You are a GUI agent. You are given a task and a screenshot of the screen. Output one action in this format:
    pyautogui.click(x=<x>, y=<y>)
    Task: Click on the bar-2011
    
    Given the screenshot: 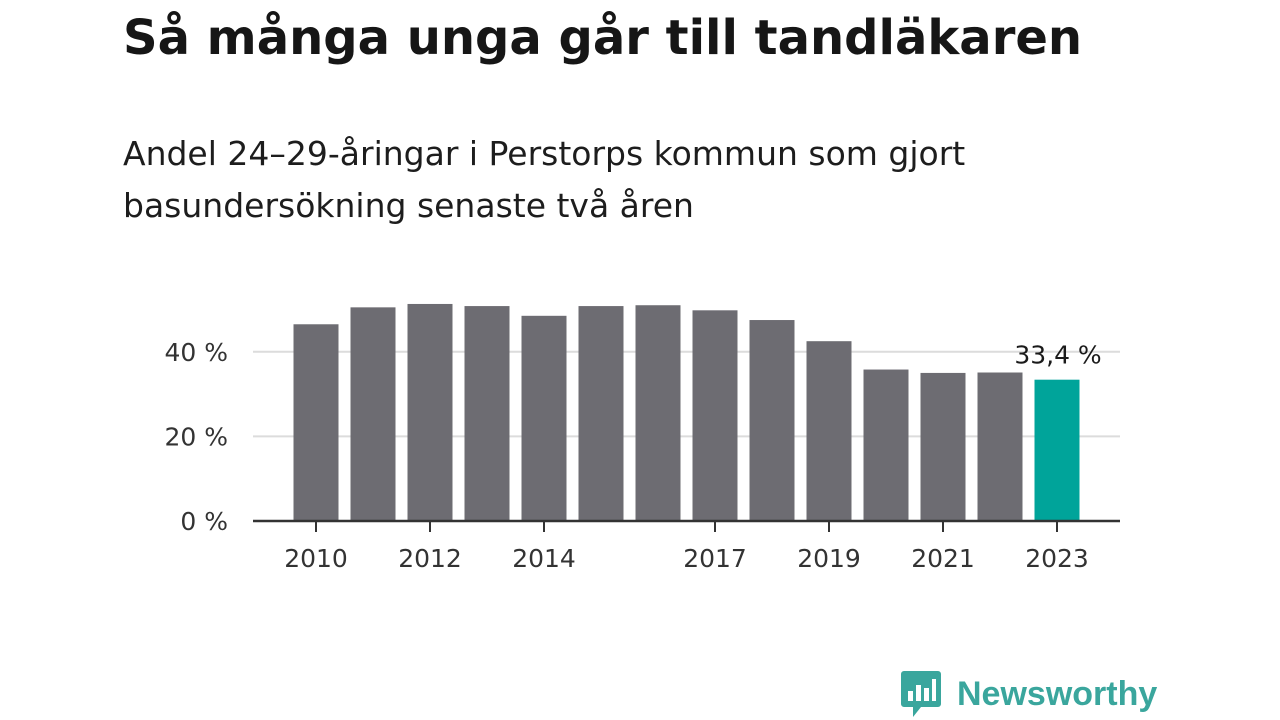 What is the action you would take?
    pyautogui.click(x=373, y=414)
    